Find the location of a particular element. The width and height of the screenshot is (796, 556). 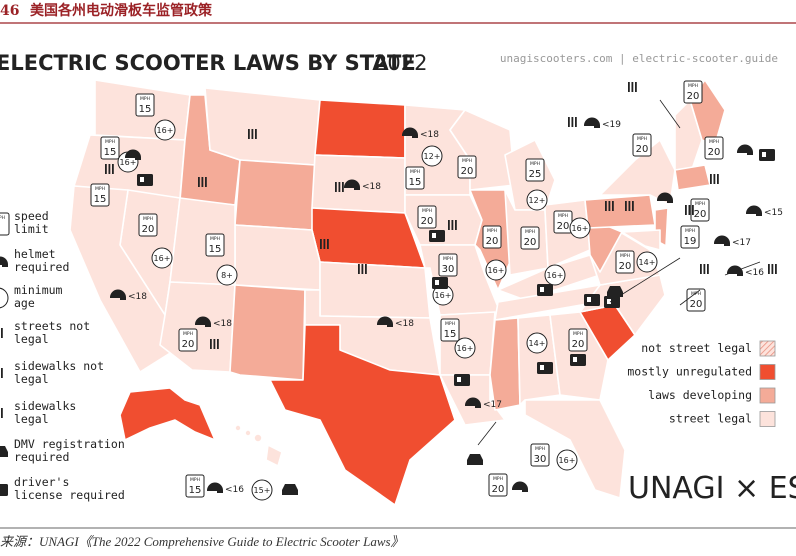

status-swatch is located at coordinates (767, 372).